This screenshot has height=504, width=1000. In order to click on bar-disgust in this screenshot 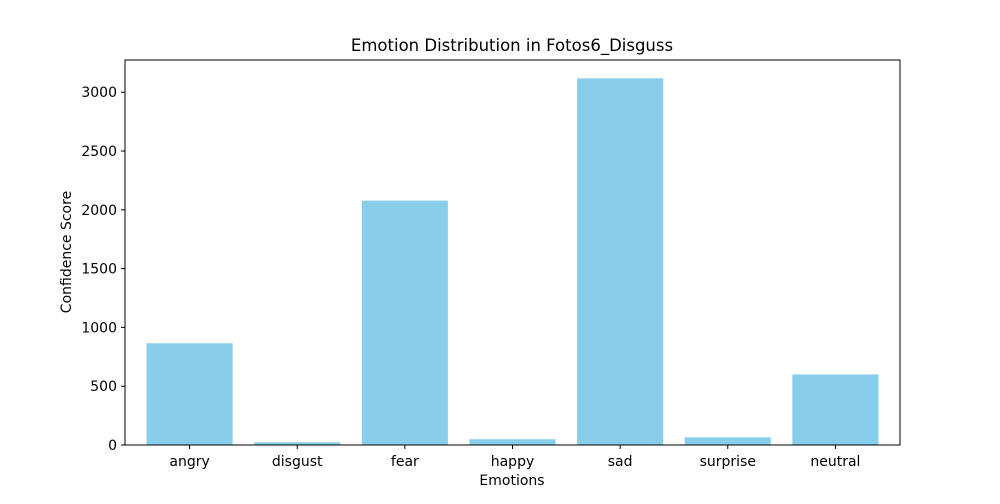, I will do `click(297, 443)`.